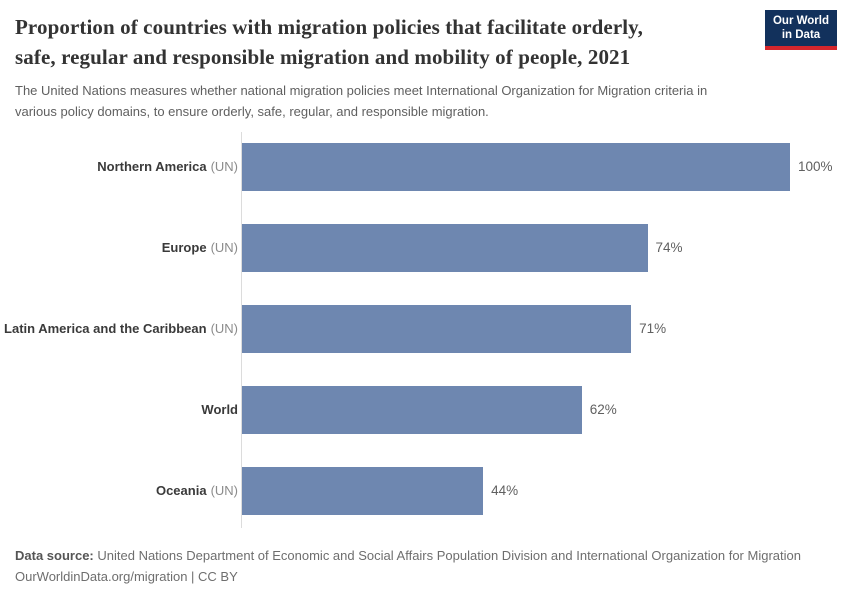 The image size is (850, 600). I want to click on bar-track: 62%, so click(546, 409).